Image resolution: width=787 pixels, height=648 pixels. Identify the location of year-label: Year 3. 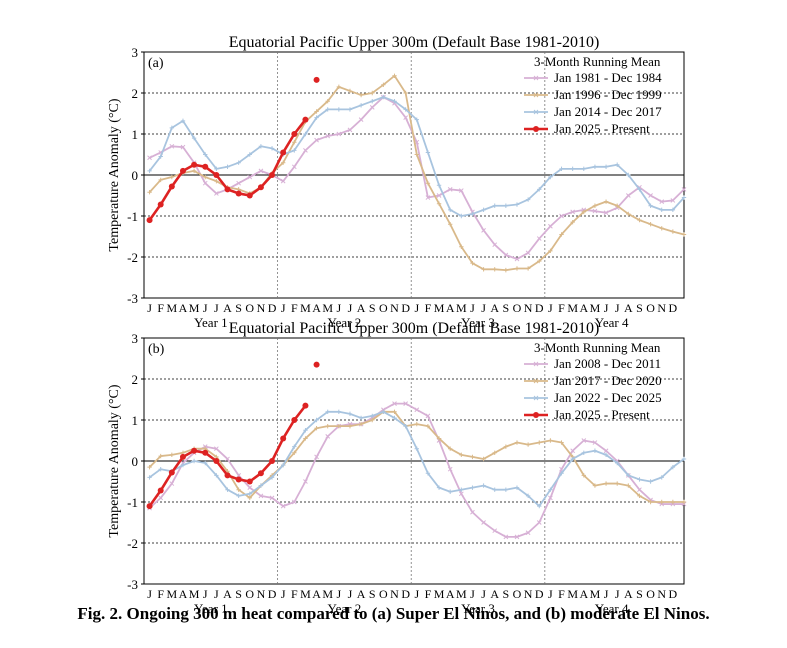
(478, 608).